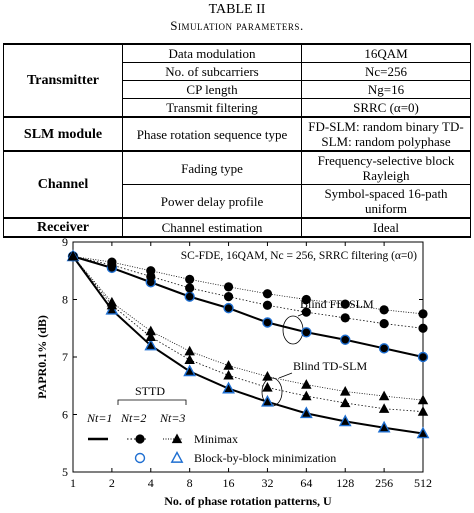  I want to click on annotation-leader, so click(285, 375).